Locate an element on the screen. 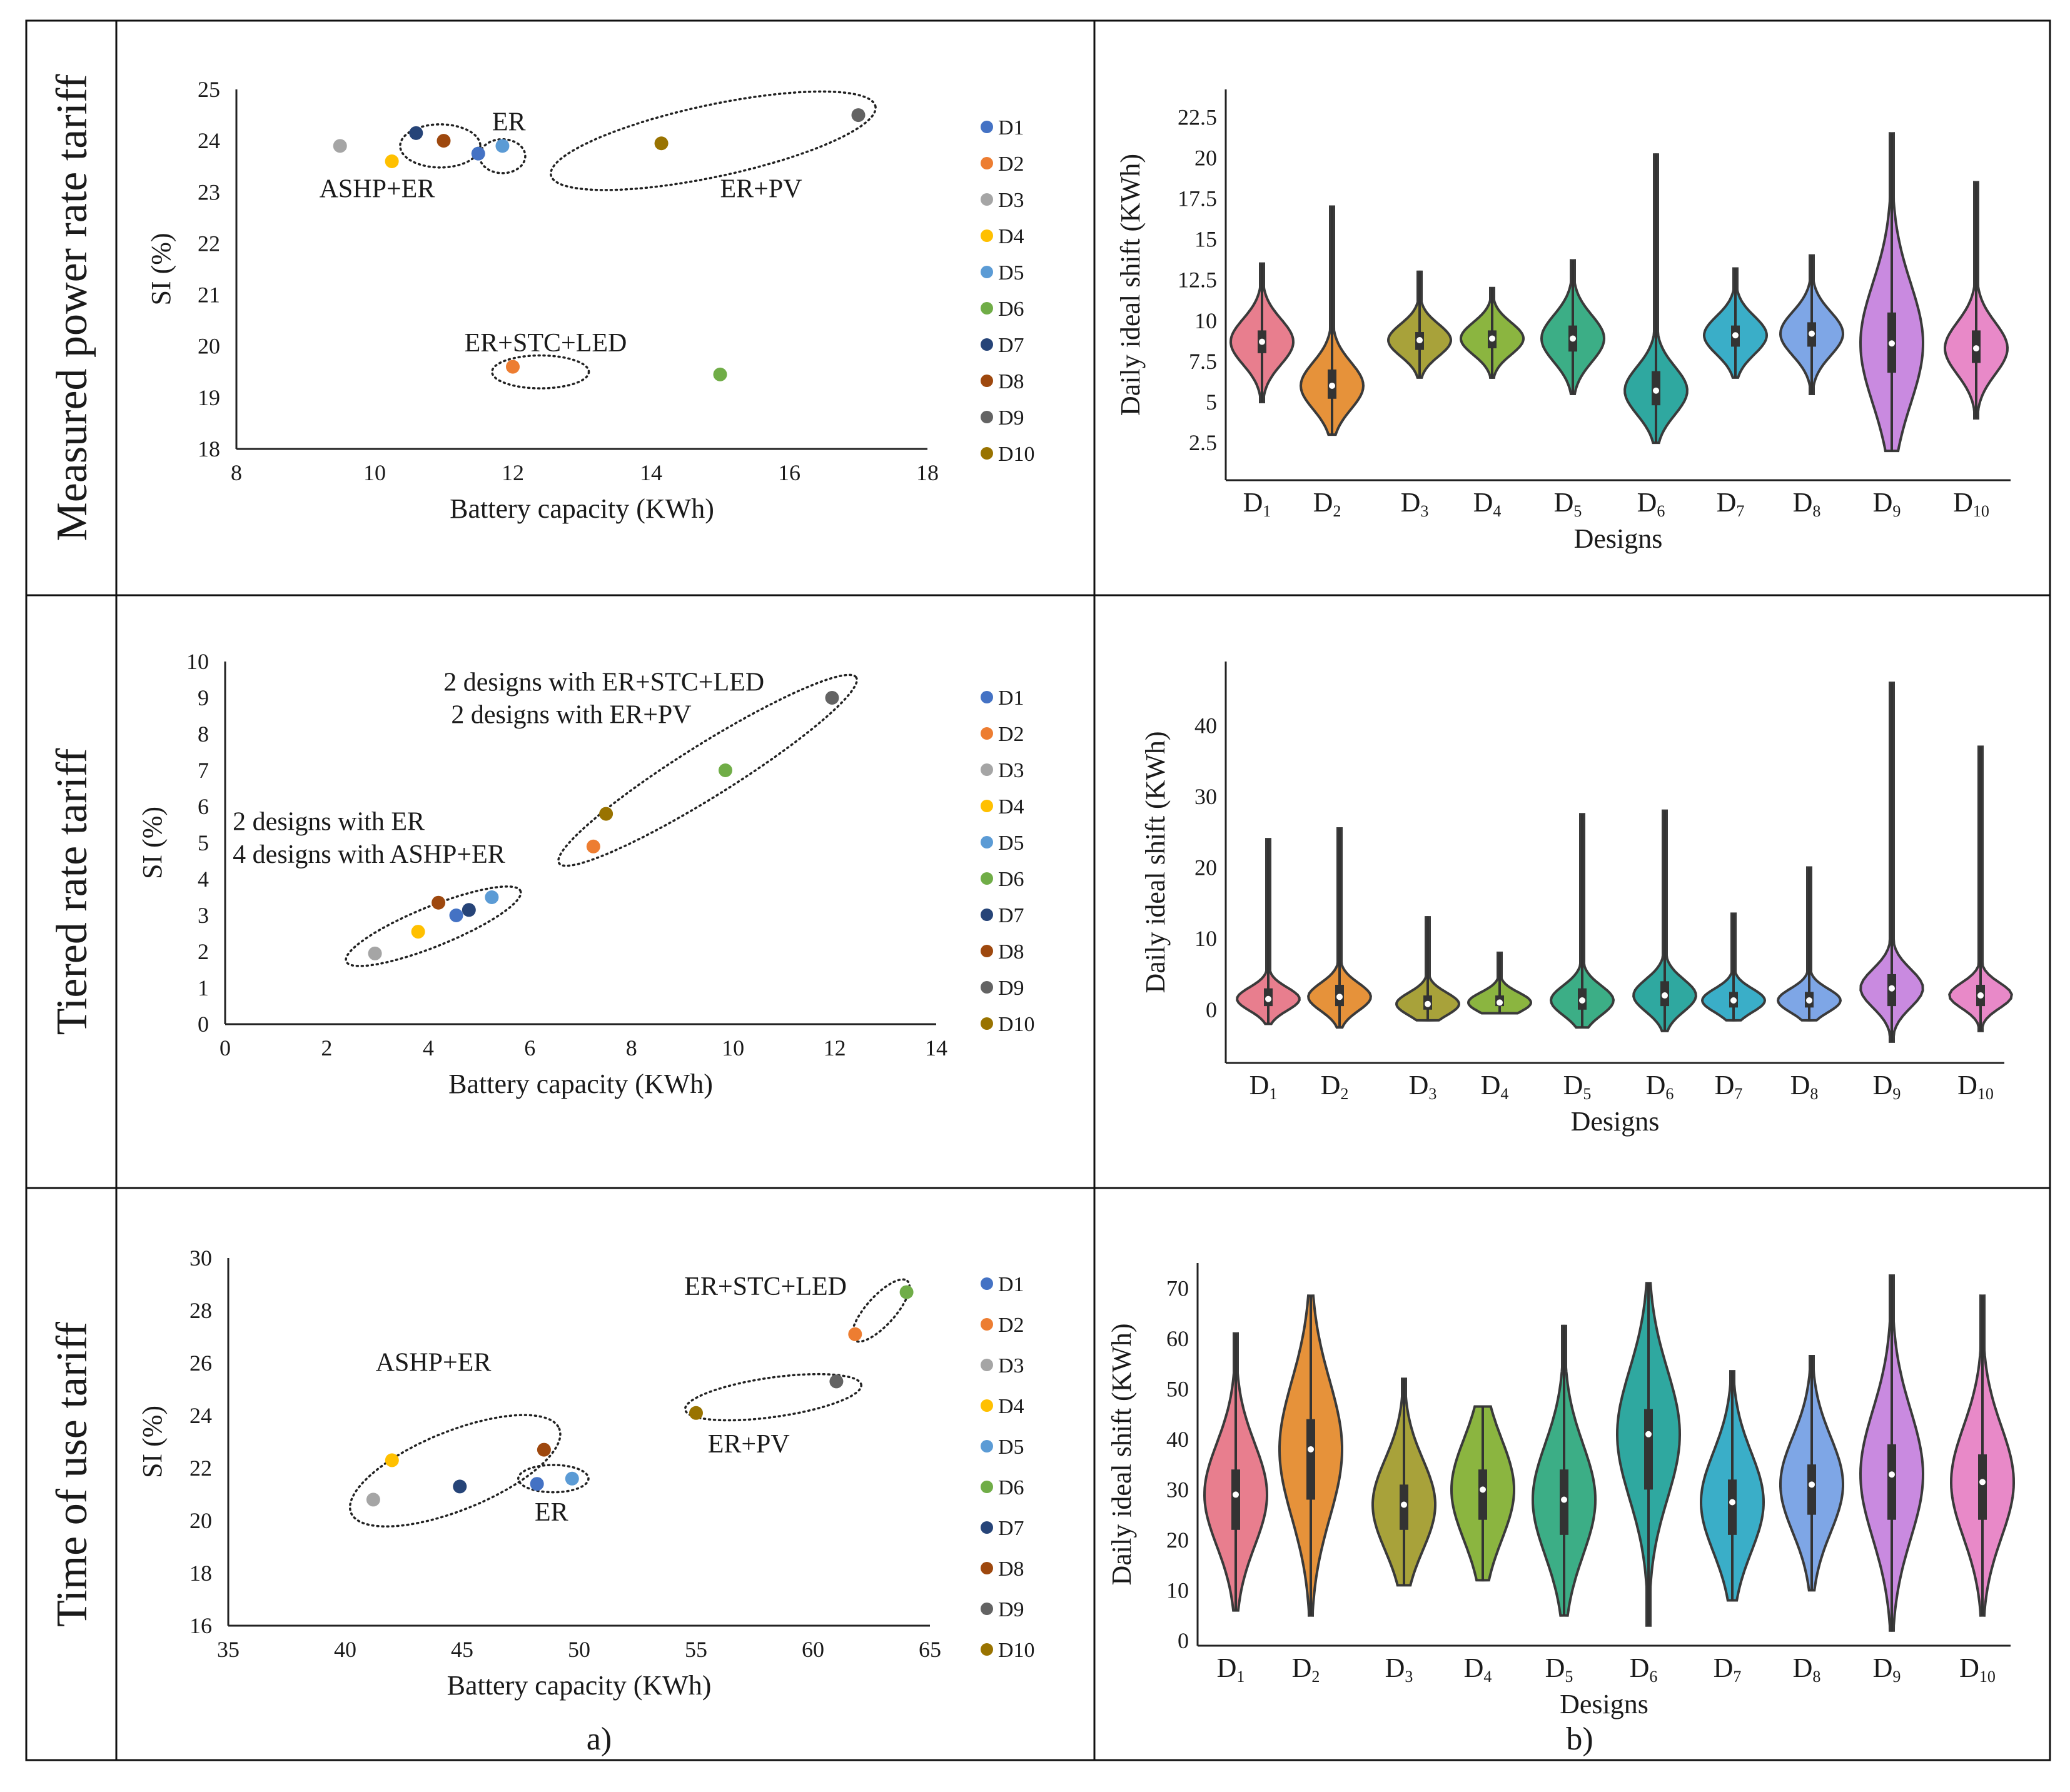 This screenshot has width=2070, height=1792. legend-marker-d6 is located at coordinates (987, 878).